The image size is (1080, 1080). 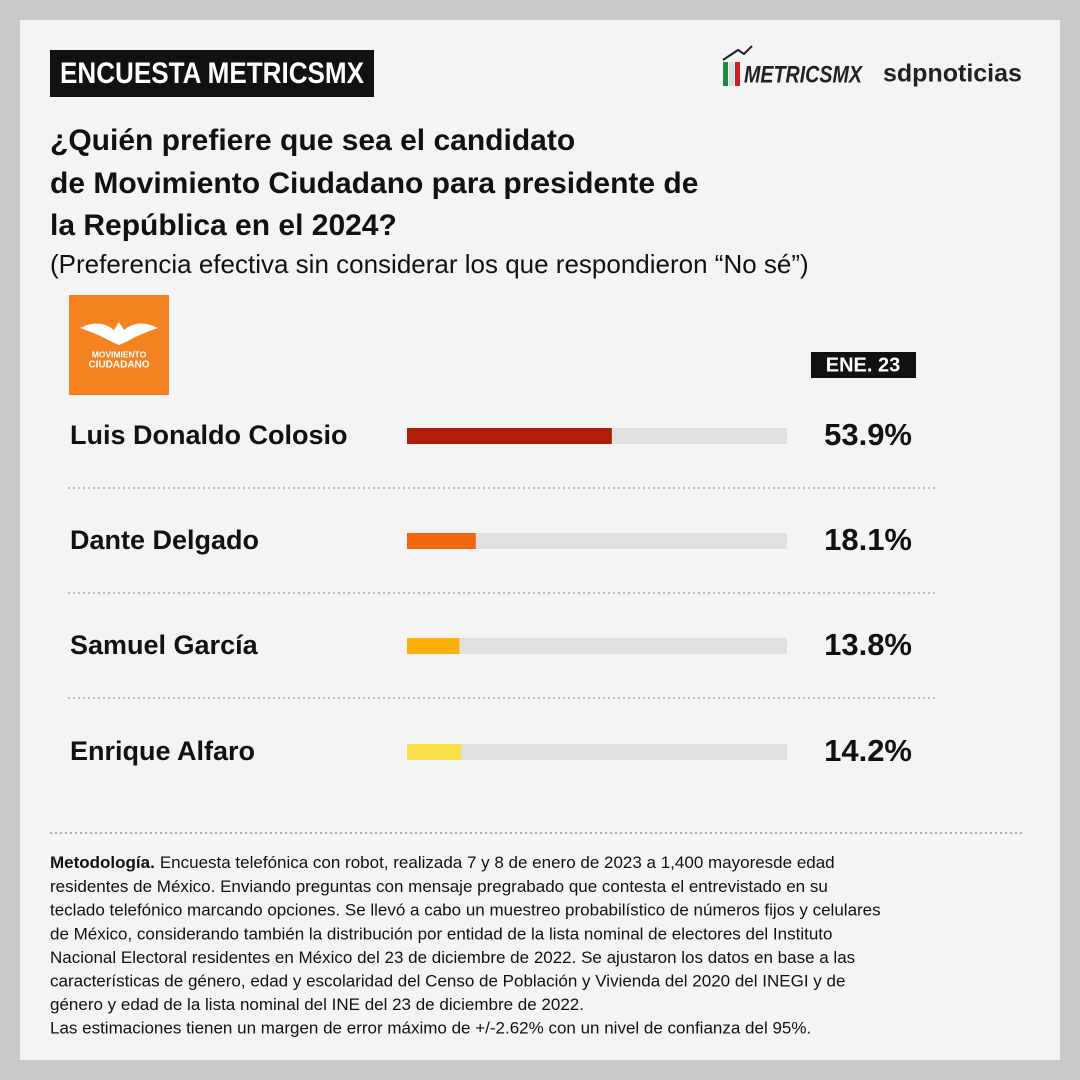 What do you see at coordinates (209, 435) in the screenshot?
I see `category-label: Luis Donaldo Colosio` at bounding box center [209, 435].